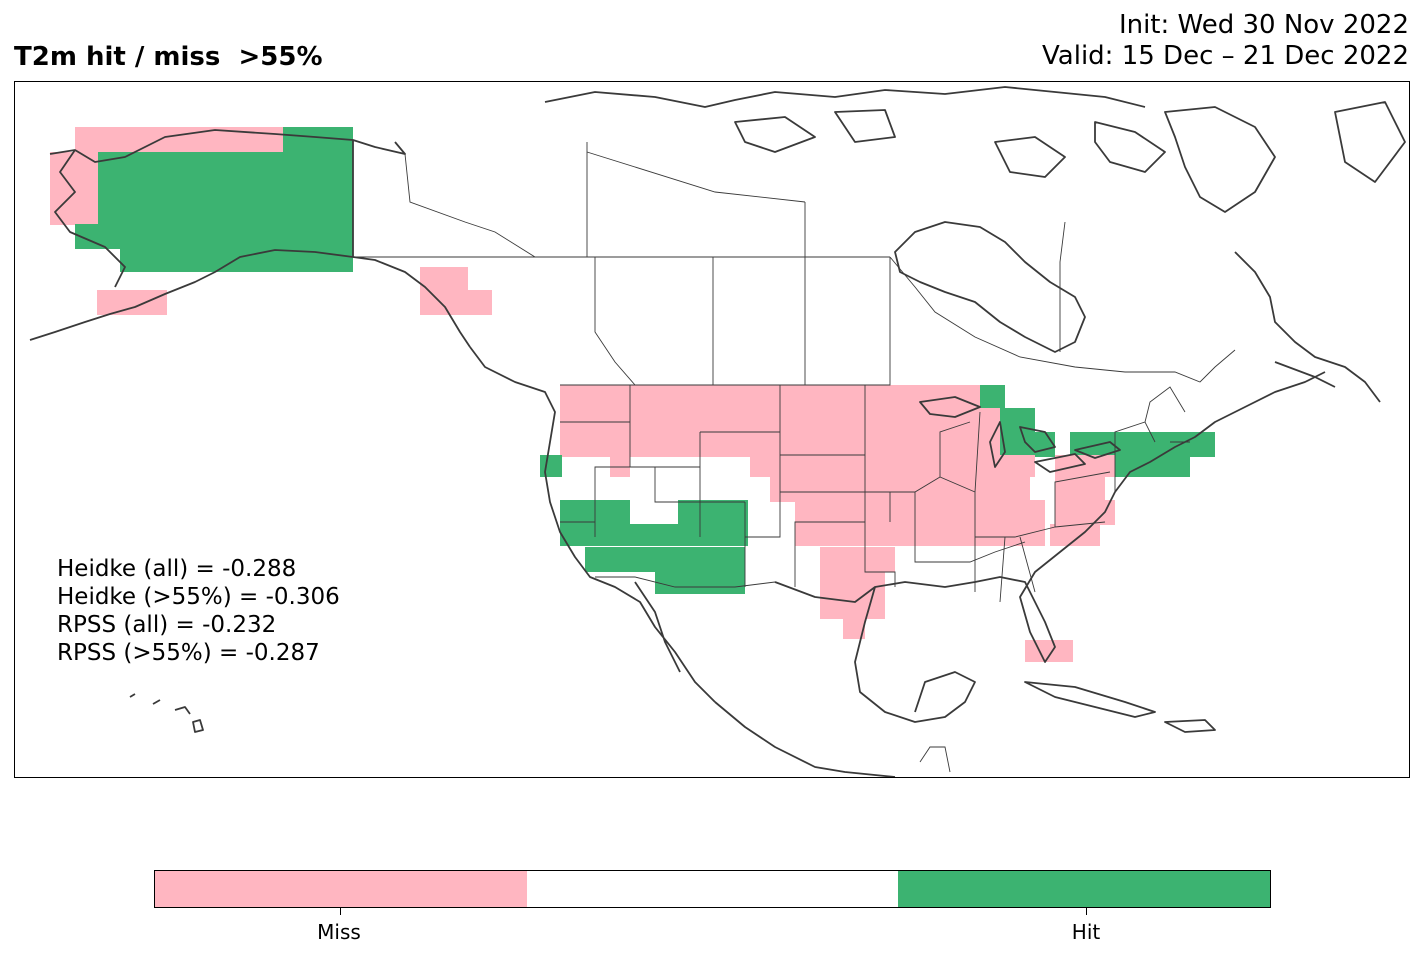  What do you see at coordinates (1263, 25) in the screenshot?
I see `init-date: Init: Wed 30 Nov 2022` at bounding box center [1263, 25].